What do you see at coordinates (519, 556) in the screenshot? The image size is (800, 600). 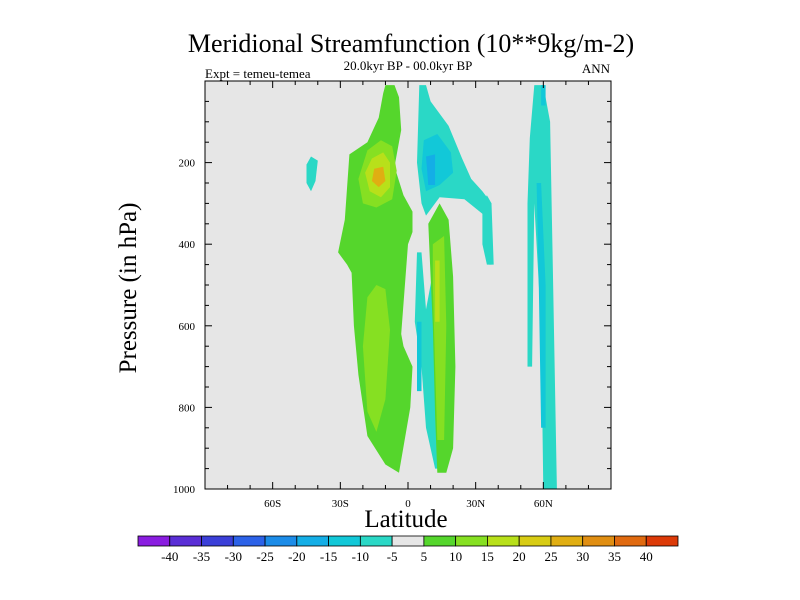 I see `colorbar-label: 20` at bounding box center [519, 556].